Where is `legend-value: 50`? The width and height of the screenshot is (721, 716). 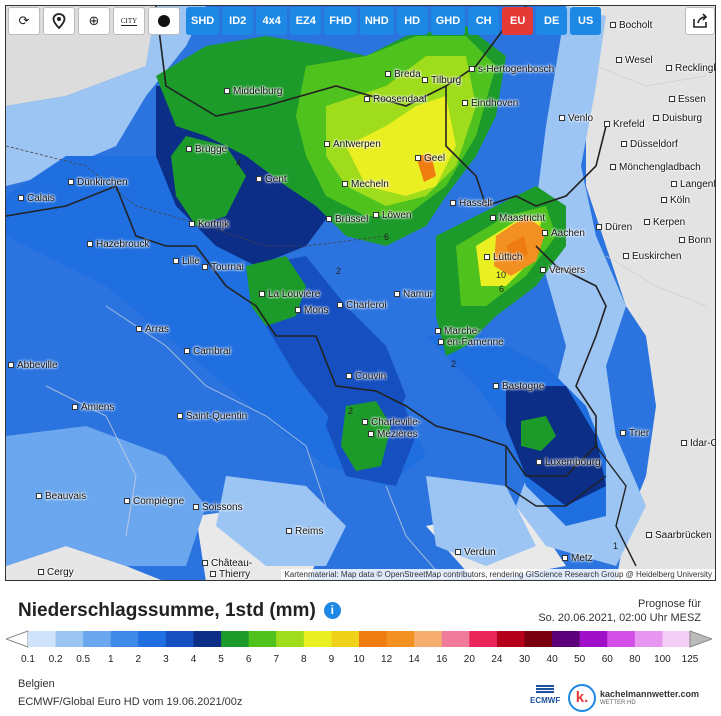
legend-value: 50 is located at coordinates (580, 659).